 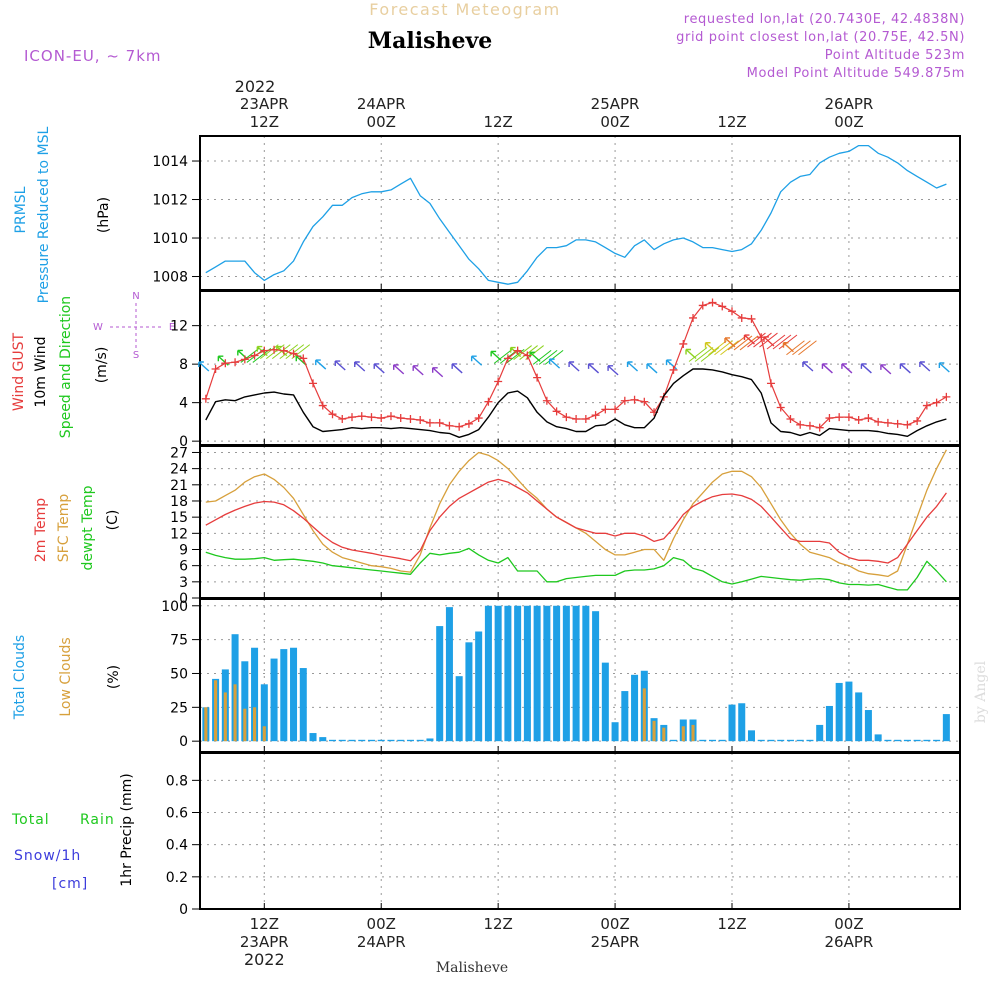 I want to click on location-title: Malisheve, so click(x=430, y=41).